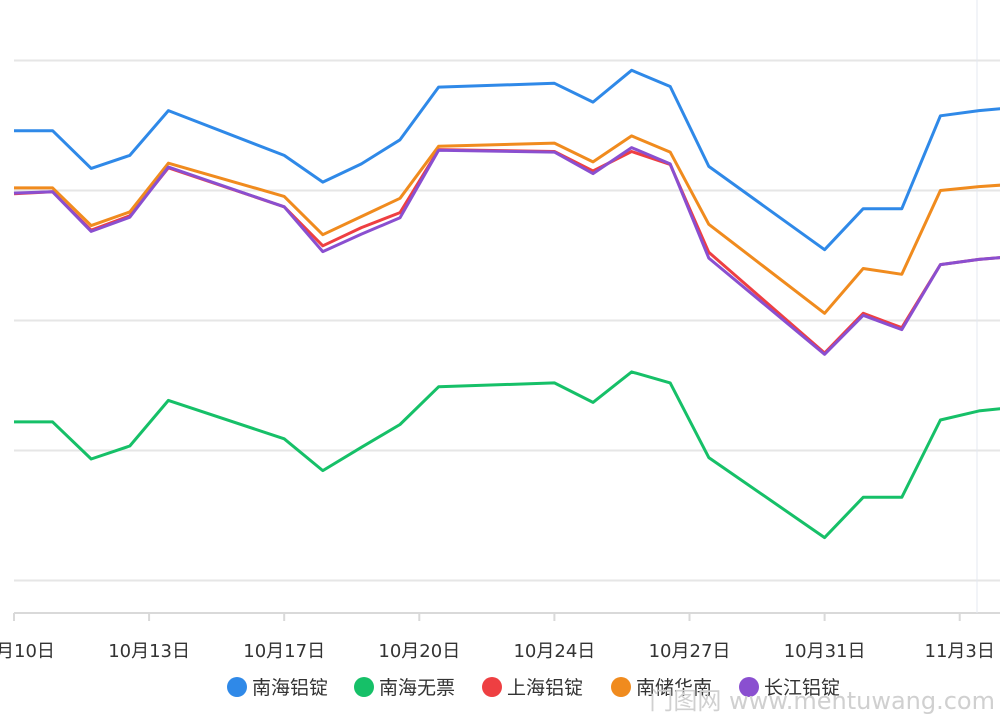 This screenshot has width=1000, height=725. I want to click on x-tick-label-0: 10月10日, so click(27, 651).